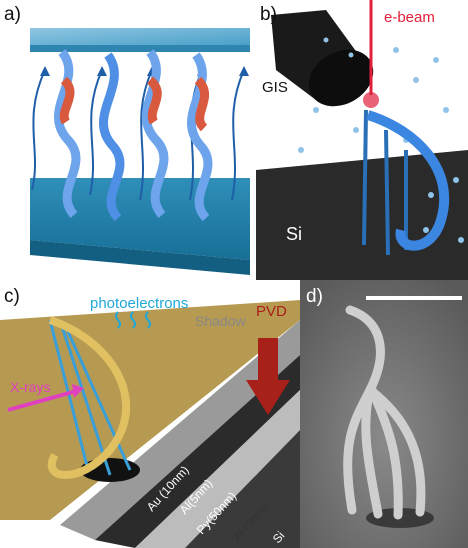  Describe the element at coordinates (314, 296) in the screenshot. I see `panel-d-label: d)` at that location.